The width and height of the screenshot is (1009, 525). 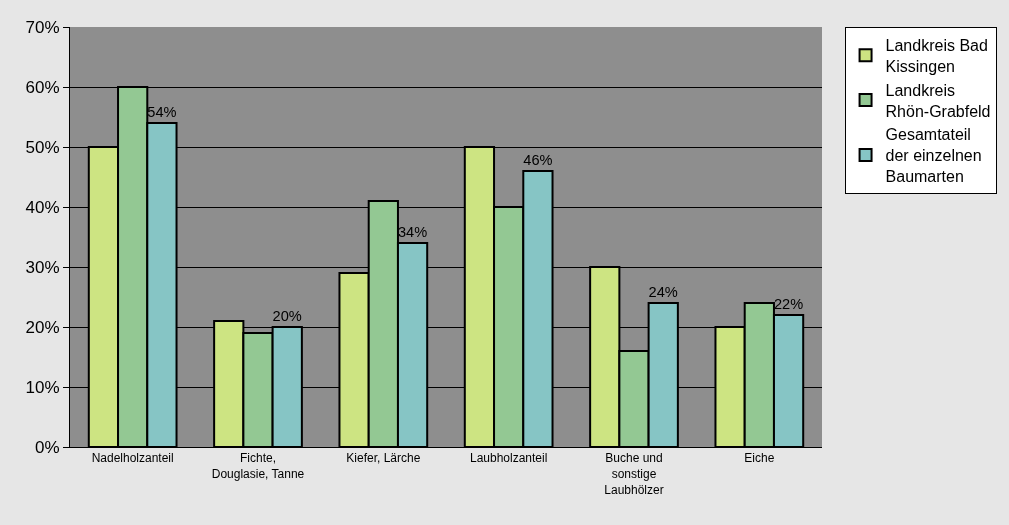 What do you see at coordinates (383, 458) in the screenshot?
I see `x-tick-label: Kiefer, Lärche` at bounding box center [383, 458].